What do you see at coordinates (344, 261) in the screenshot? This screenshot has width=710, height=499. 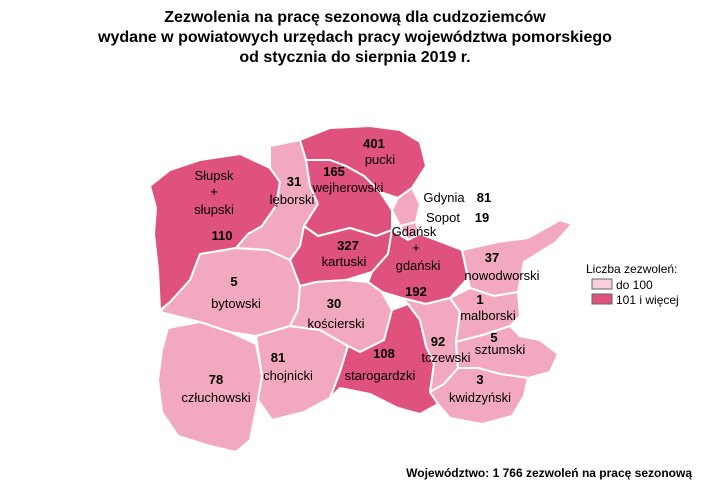 I see `label-kartuski: kartuski` at bounding box center [344, 261].